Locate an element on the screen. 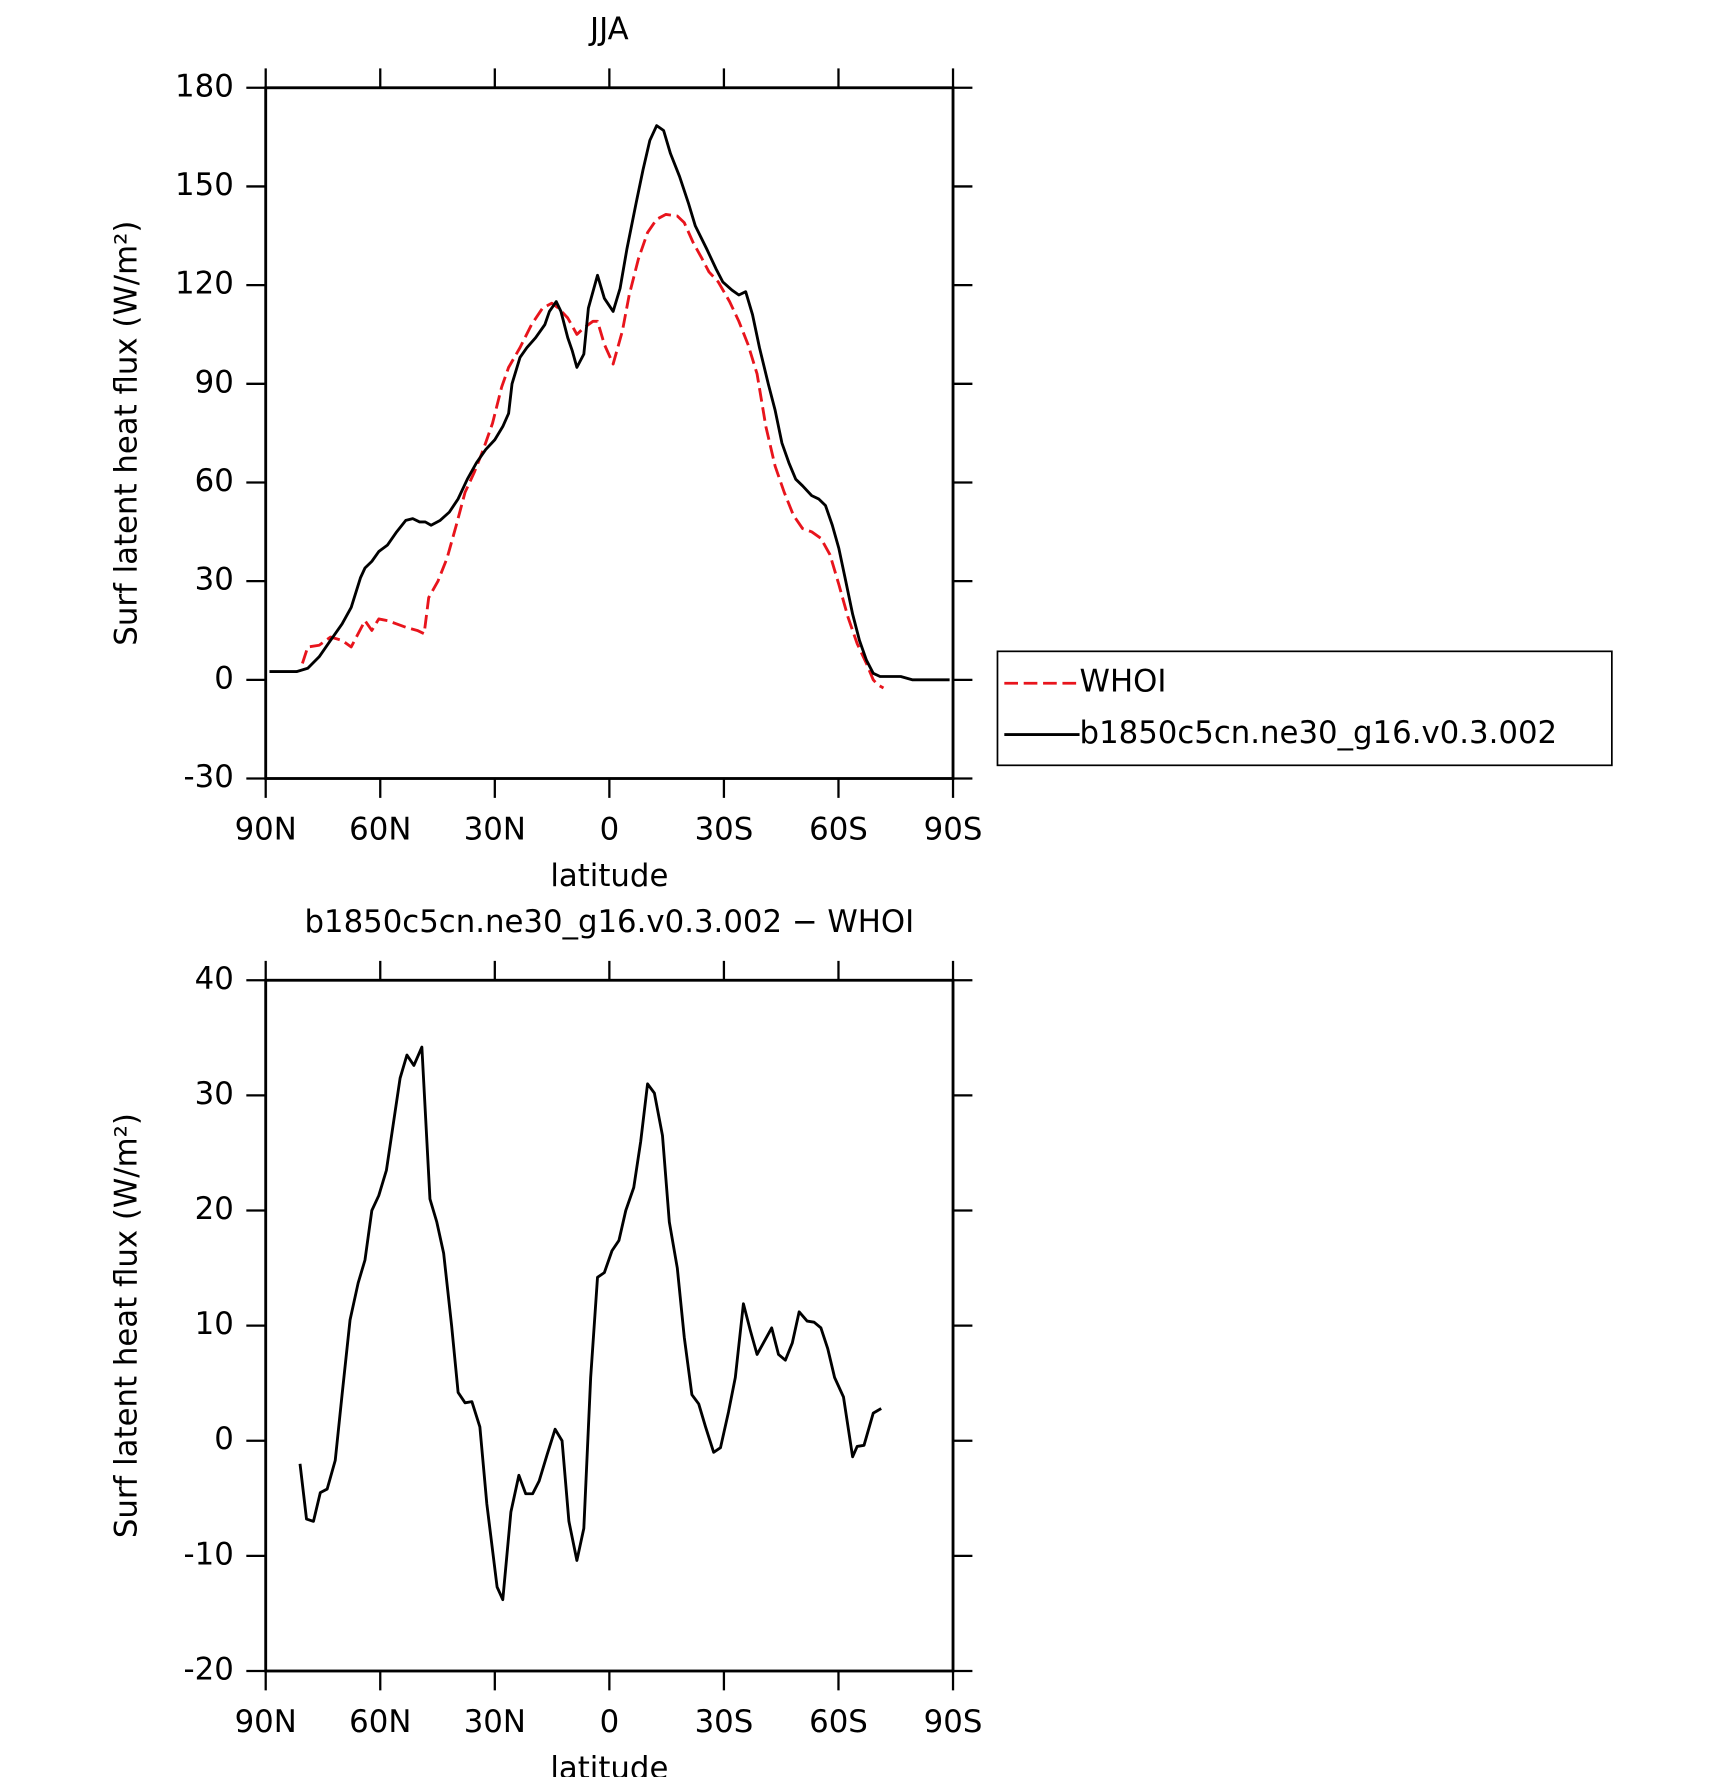 This screenshot has height=1777, width=1710. y-tick-label: 180 is located at coordinates (204, 86).